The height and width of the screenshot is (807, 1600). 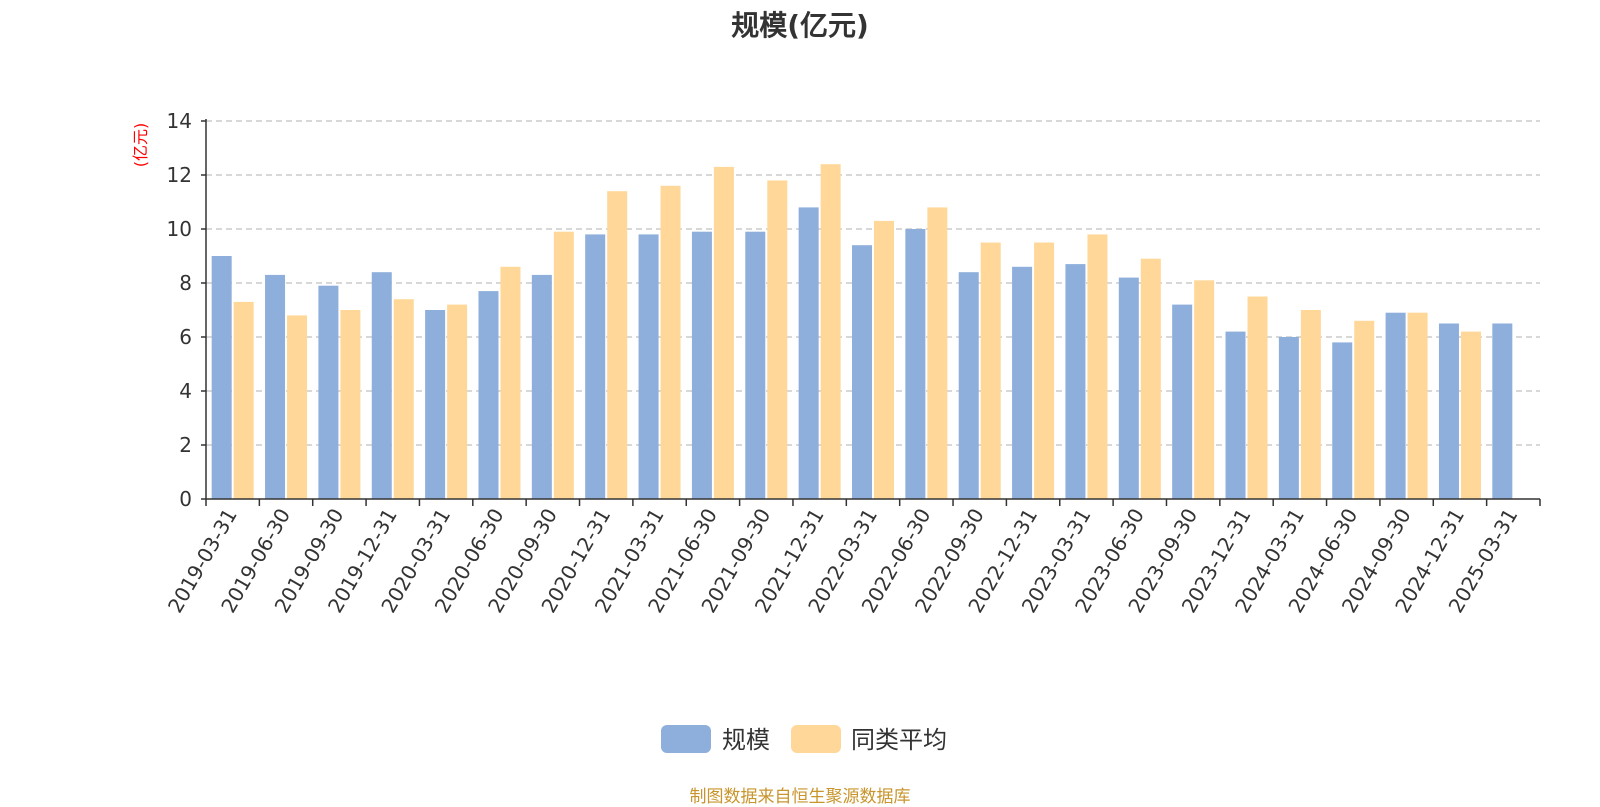 What do you see at coordinates (179, 175) in the screenshot?
I see `y-tick-label: 12` at bounding box center [179, 175].